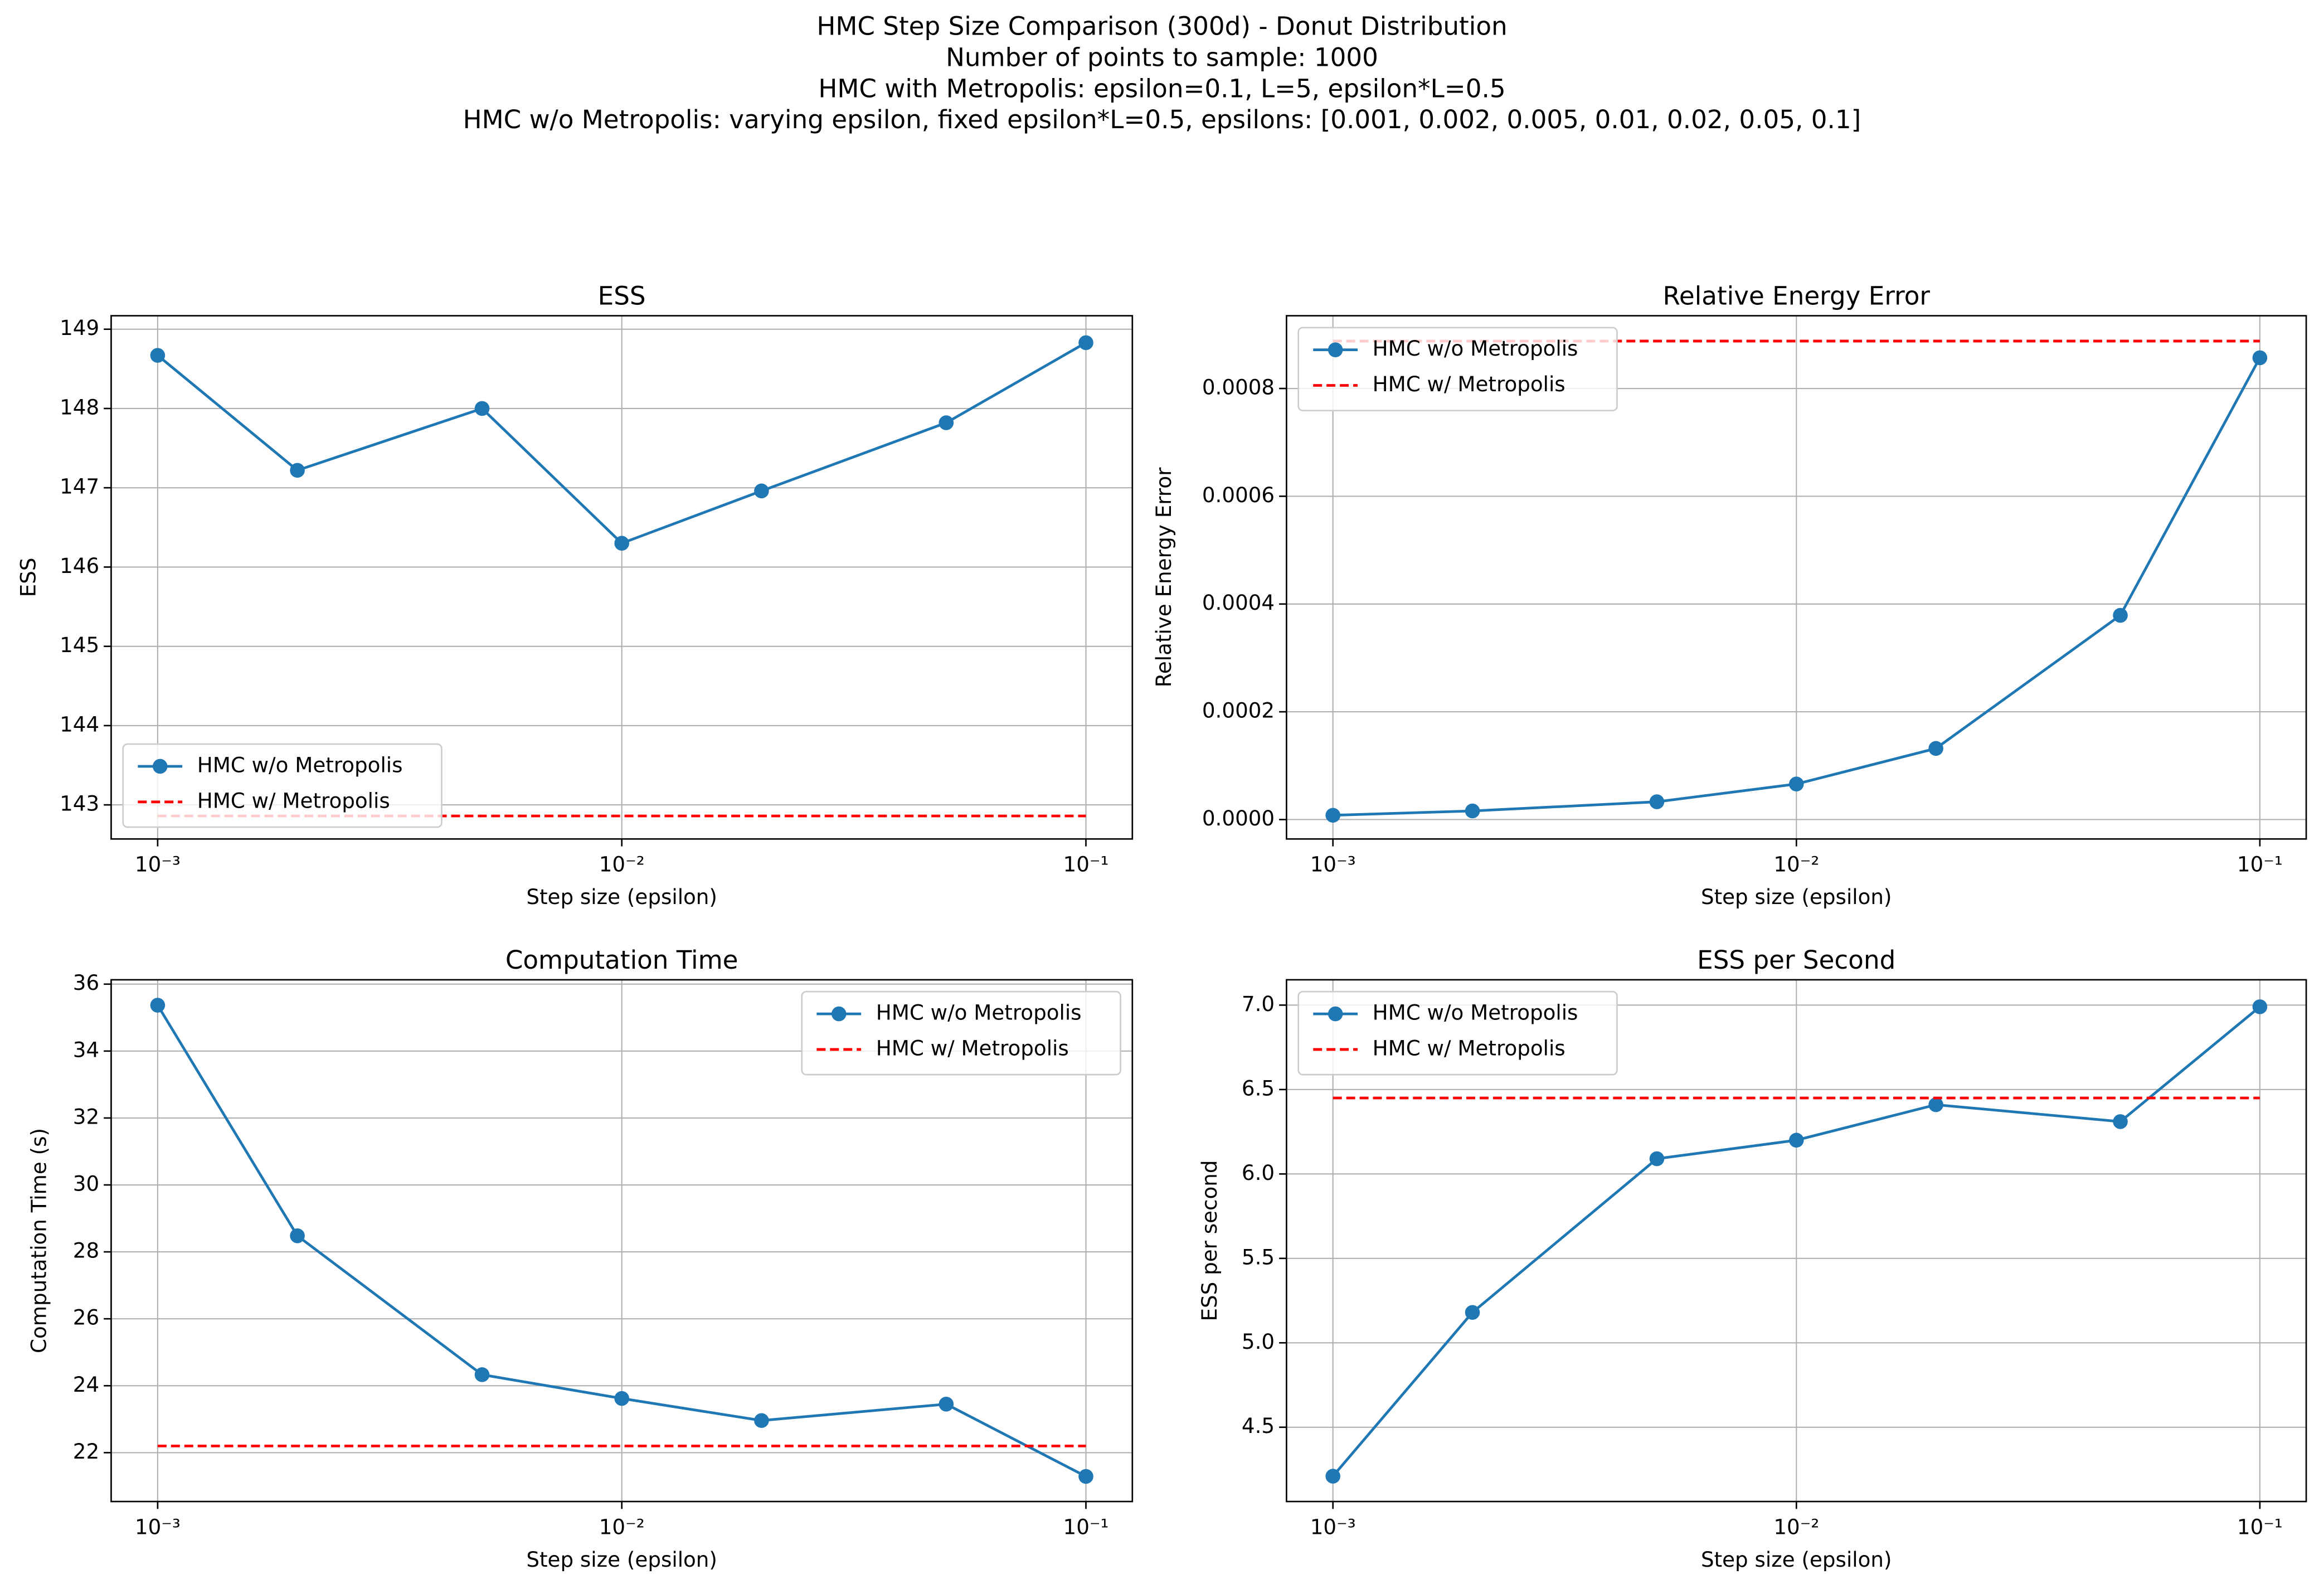 The height and width of the screenshot is (1589, 2324). What do you see at coordinates (79, 565) in the screenshot?
I see `y-tick-label: 146` at bounding box center [79, 565].